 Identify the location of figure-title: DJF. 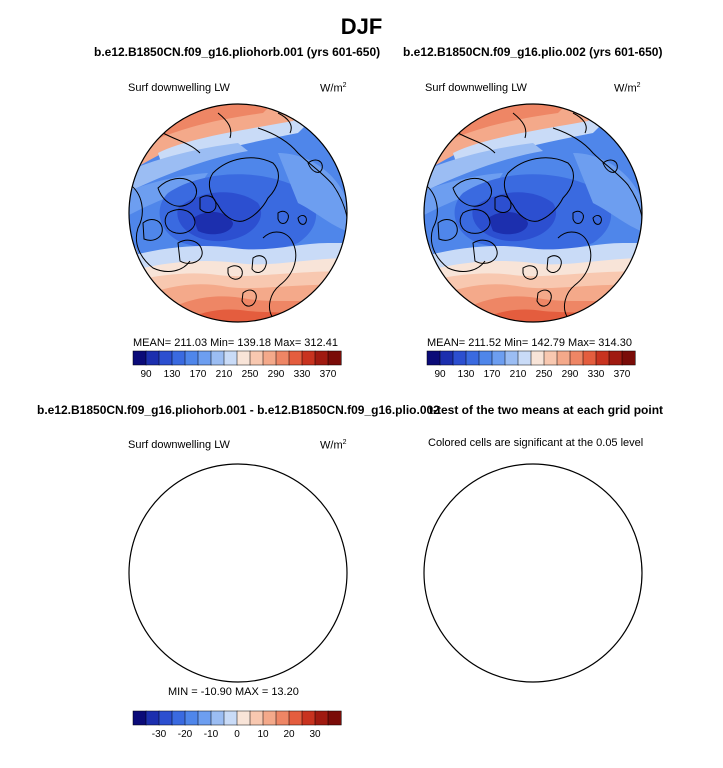
(361, 26).